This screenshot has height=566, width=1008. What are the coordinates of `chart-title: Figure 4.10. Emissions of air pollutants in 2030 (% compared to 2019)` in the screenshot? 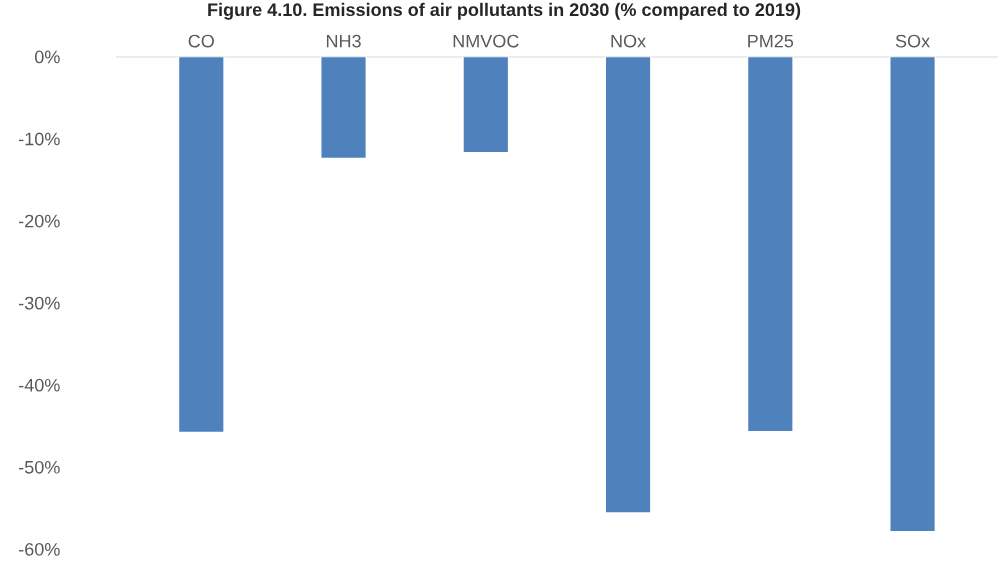 It's located at (504, 11).